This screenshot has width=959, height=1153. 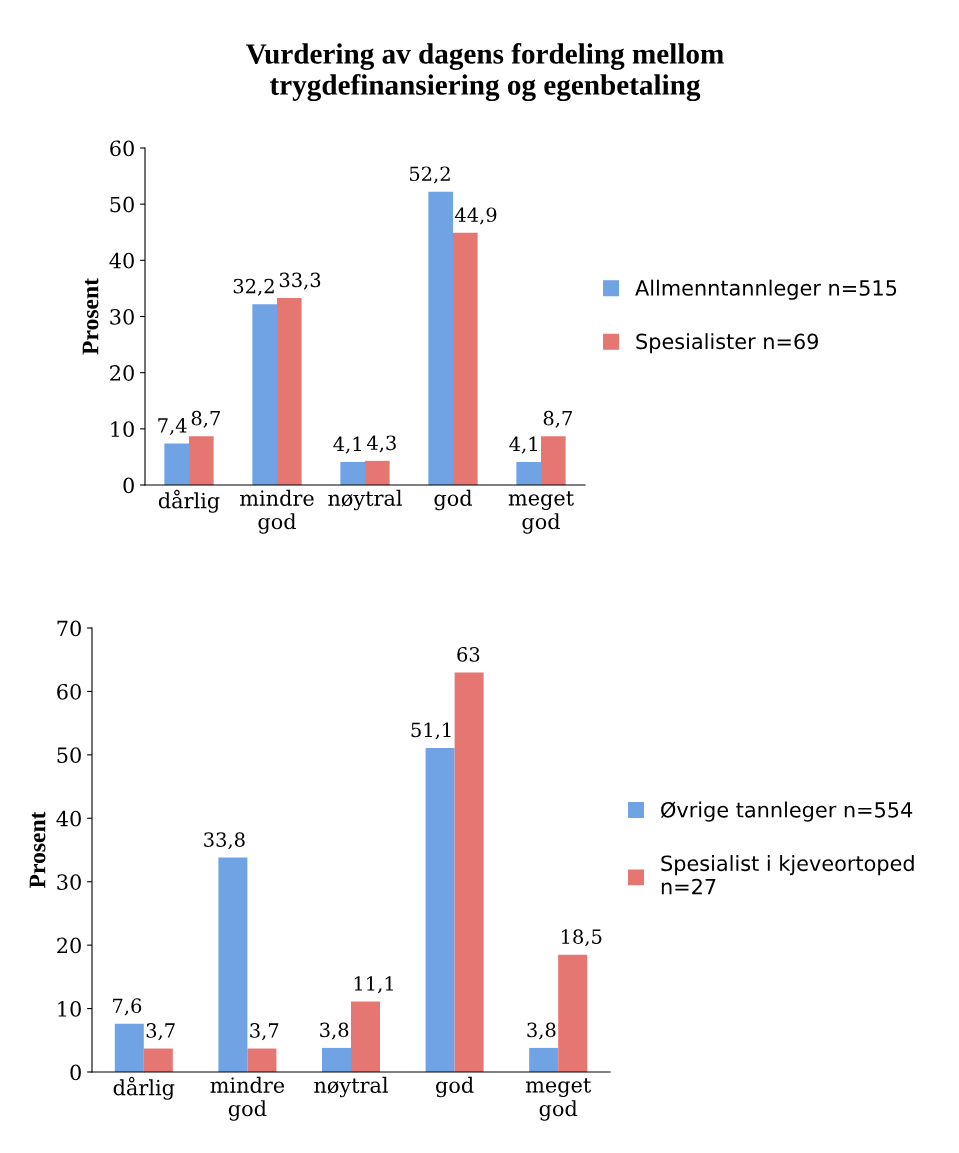 What do you see at coordinates (373, 985) in the screenshot?
I see `data-label: 11,1` at bounding box center [373, 985].